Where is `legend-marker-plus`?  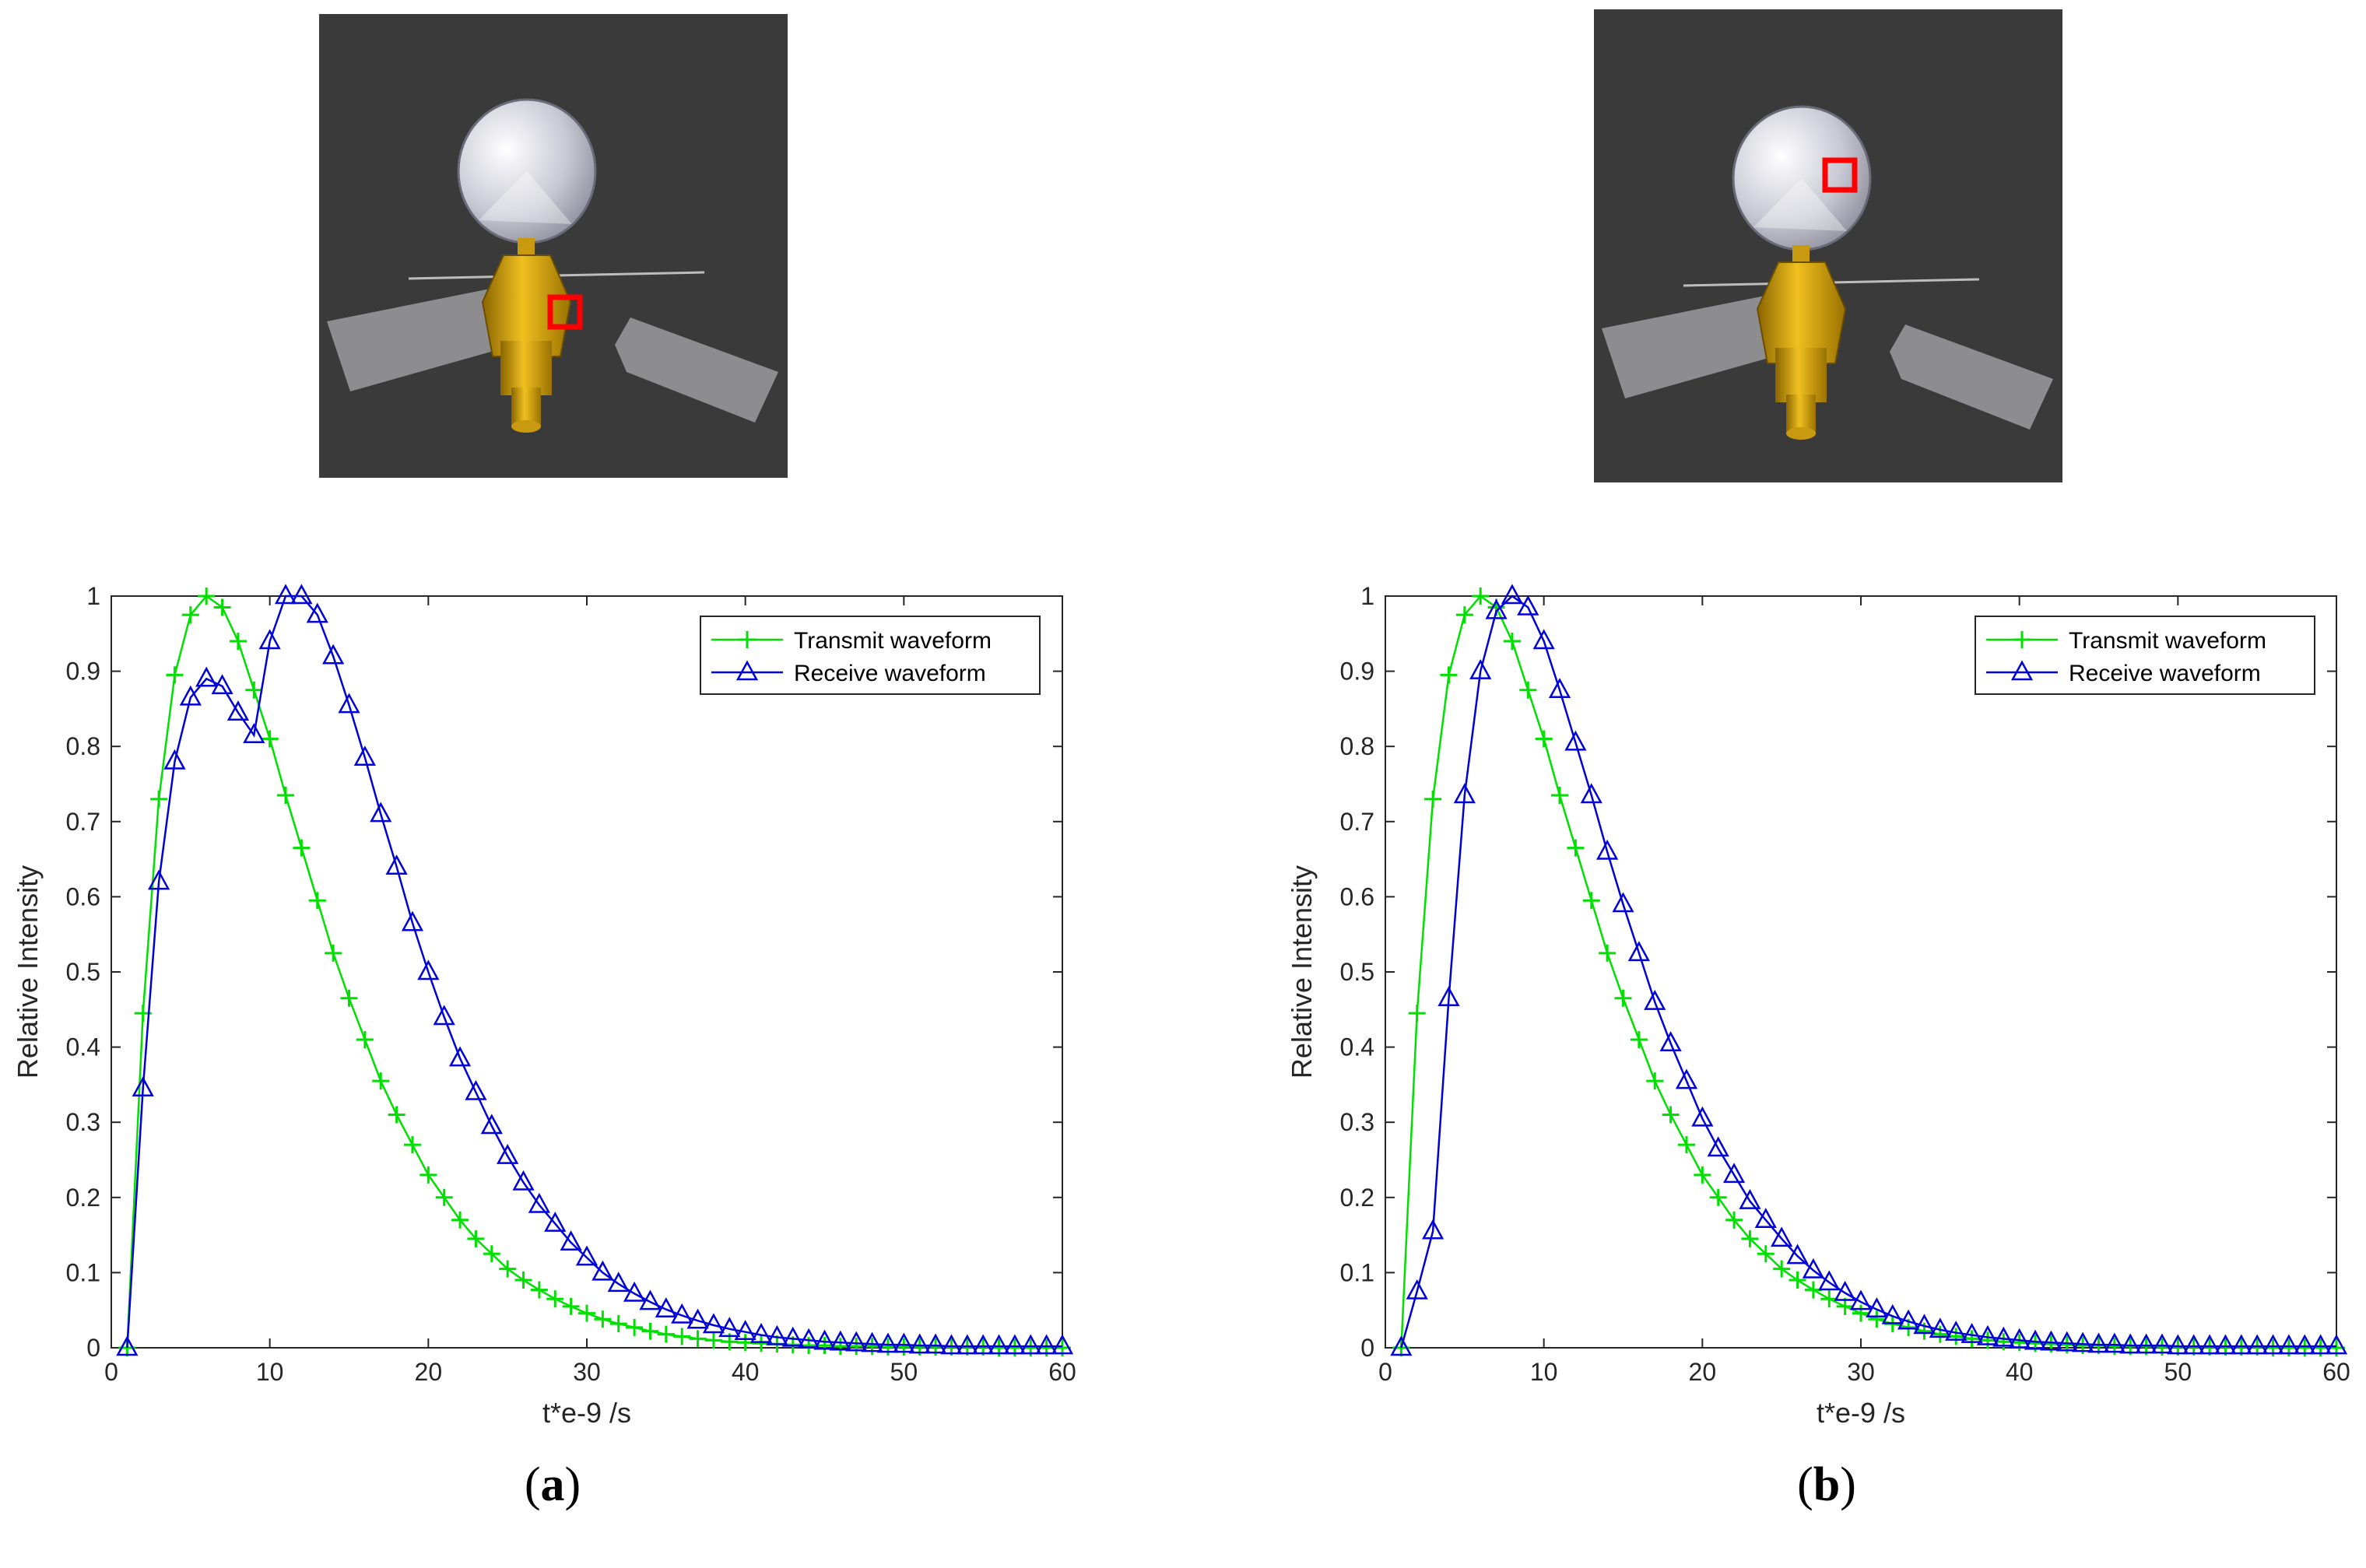 legend-marker-plus is located at coordinates (747, 639).